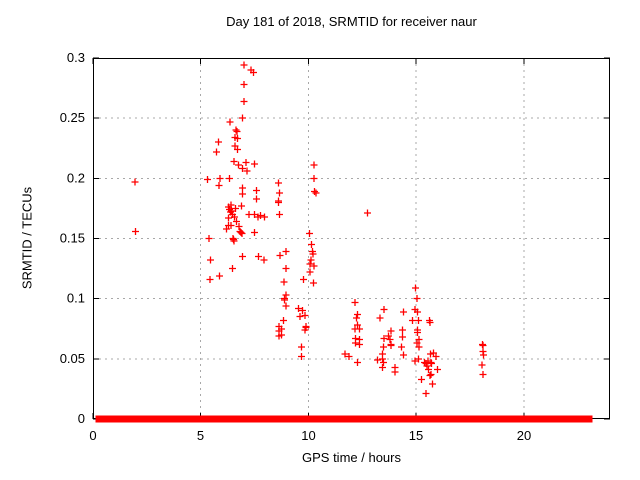 The width and height of the screenshot is (640, 480). What do you see at coordinates (351, 457) in the screenshot?
I see `x-axis-label: GPS time / hours` at bounding box center [351, 457].